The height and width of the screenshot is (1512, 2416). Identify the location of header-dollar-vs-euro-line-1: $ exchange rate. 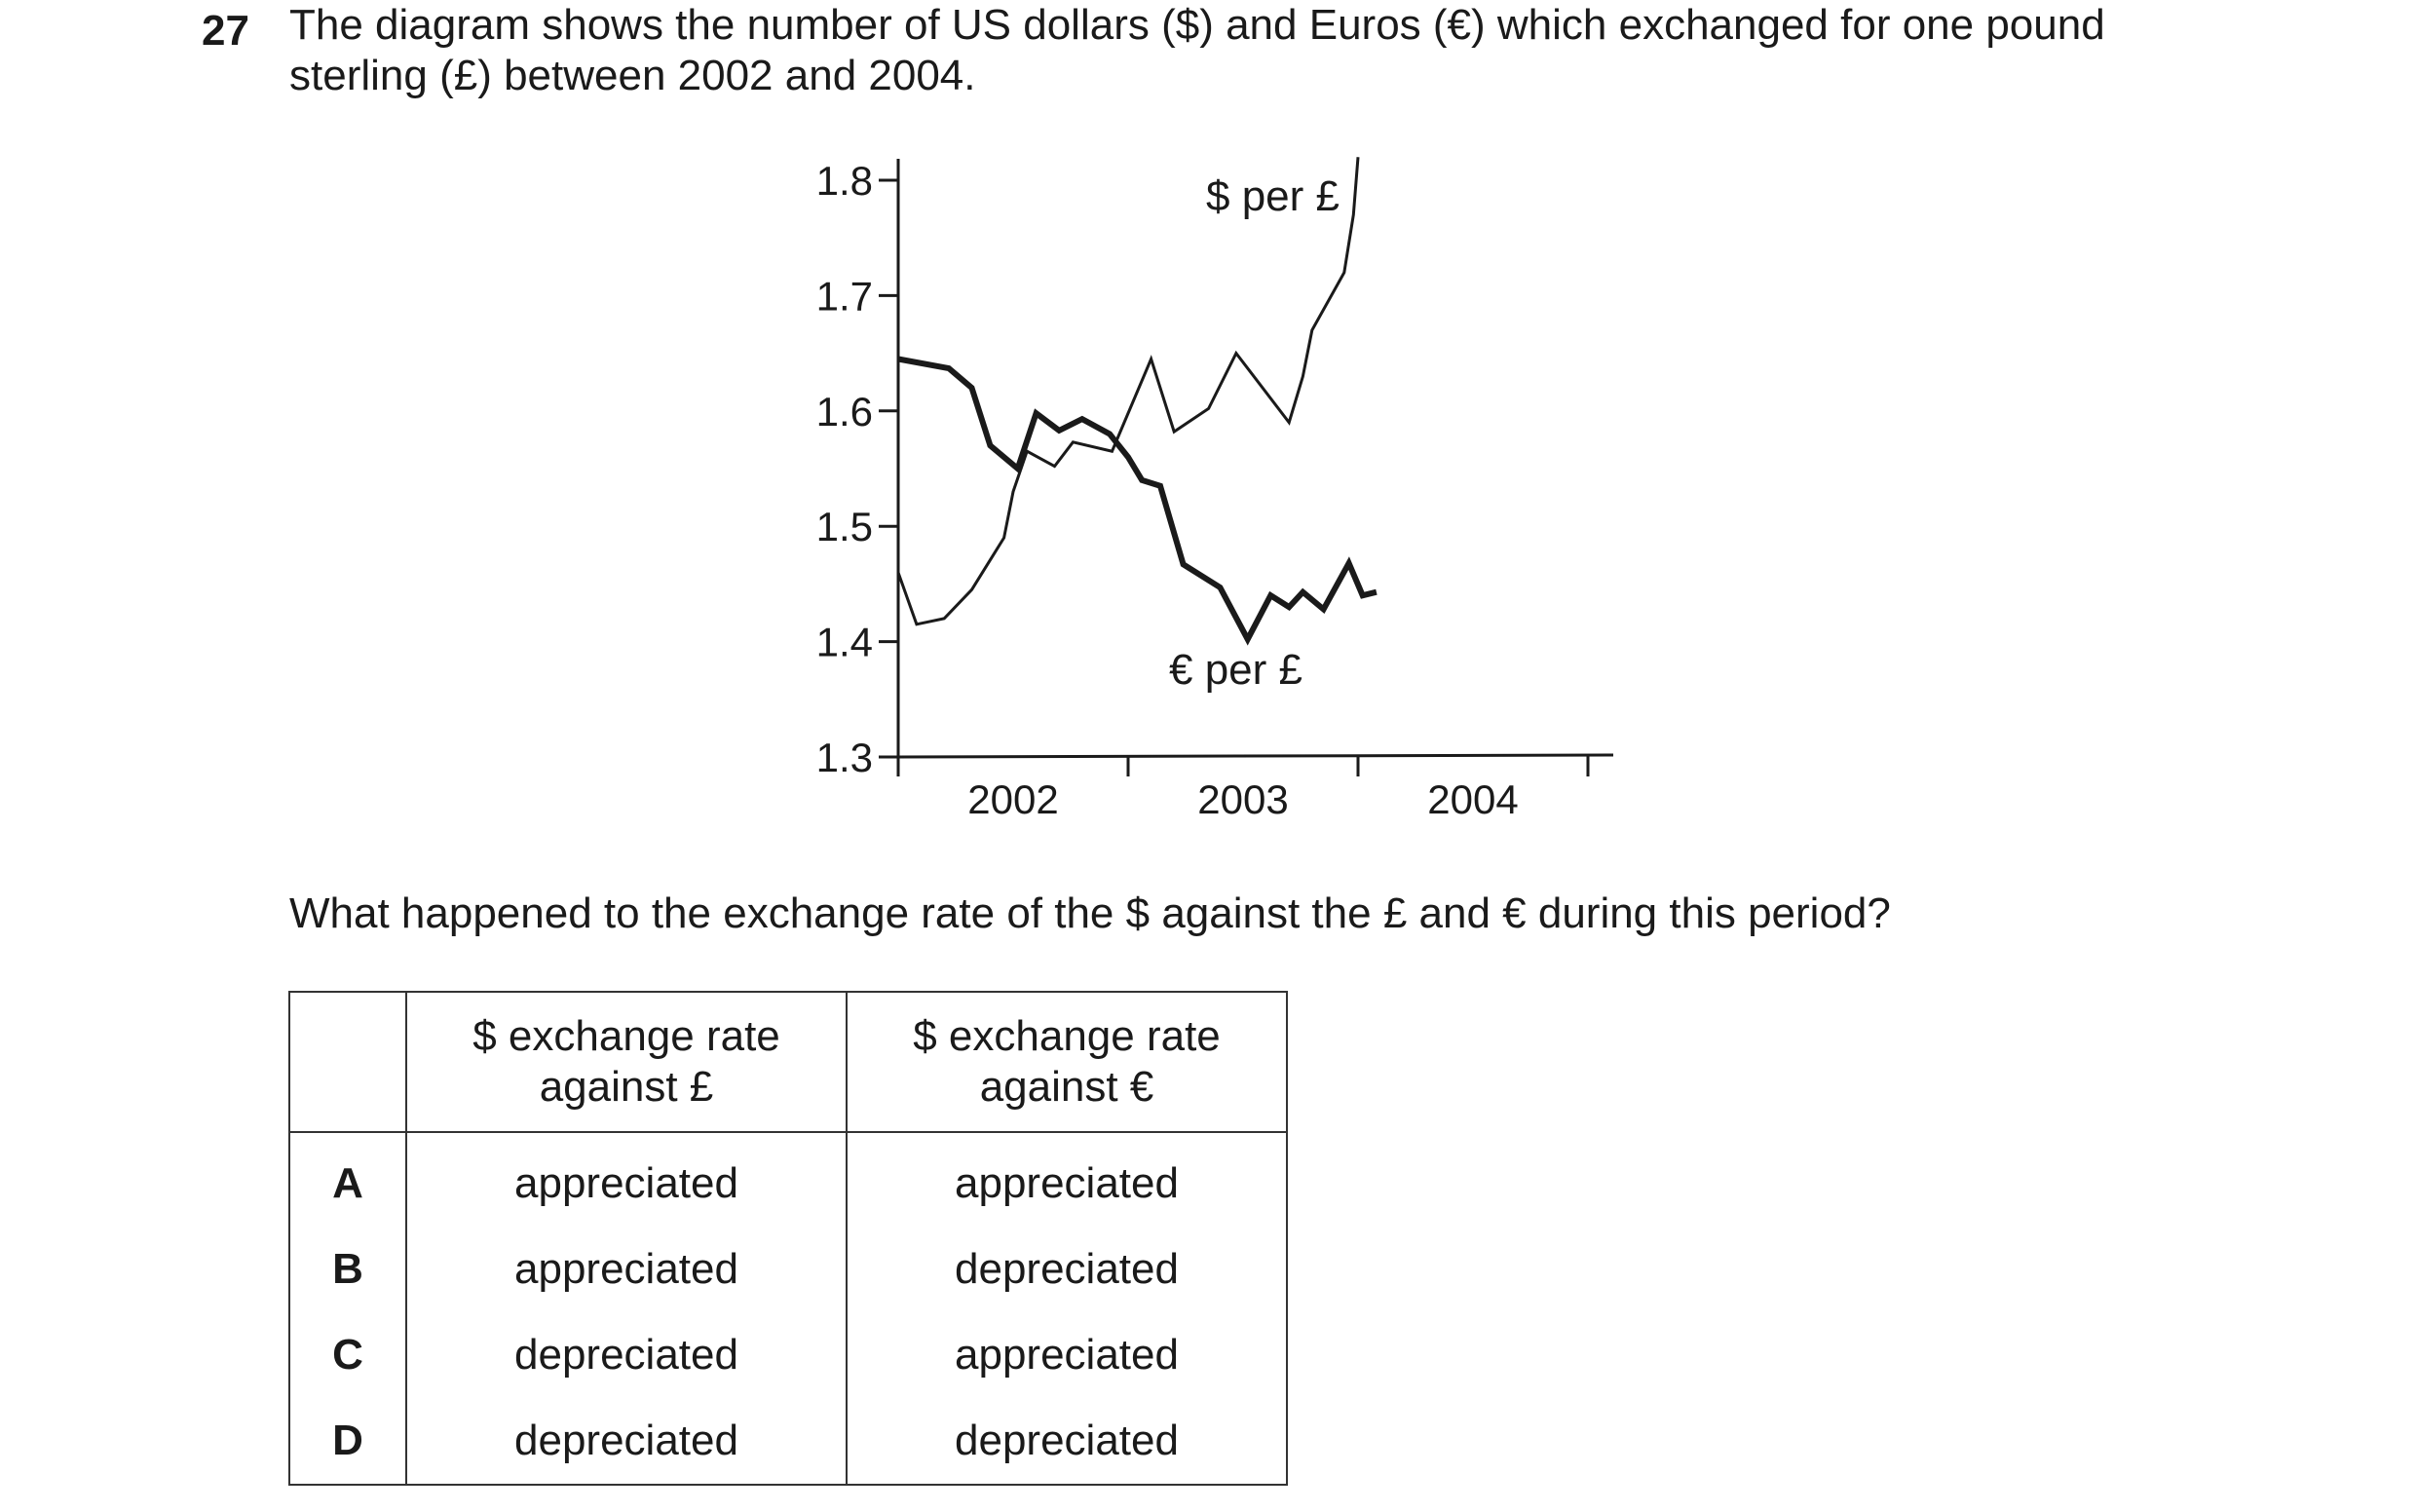
(1067, 1036).